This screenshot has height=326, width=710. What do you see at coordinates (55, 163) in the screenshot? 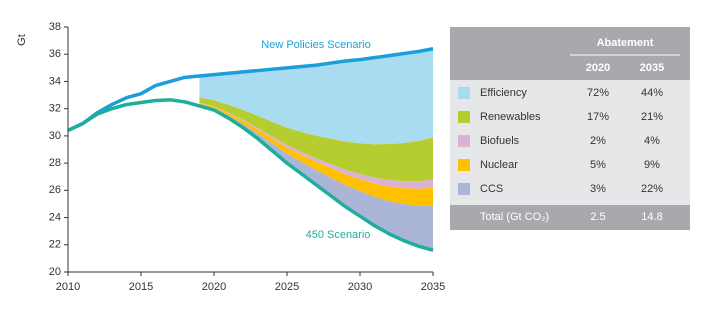
I see `y-tick-label: 28` at bounding box center [55, 163].